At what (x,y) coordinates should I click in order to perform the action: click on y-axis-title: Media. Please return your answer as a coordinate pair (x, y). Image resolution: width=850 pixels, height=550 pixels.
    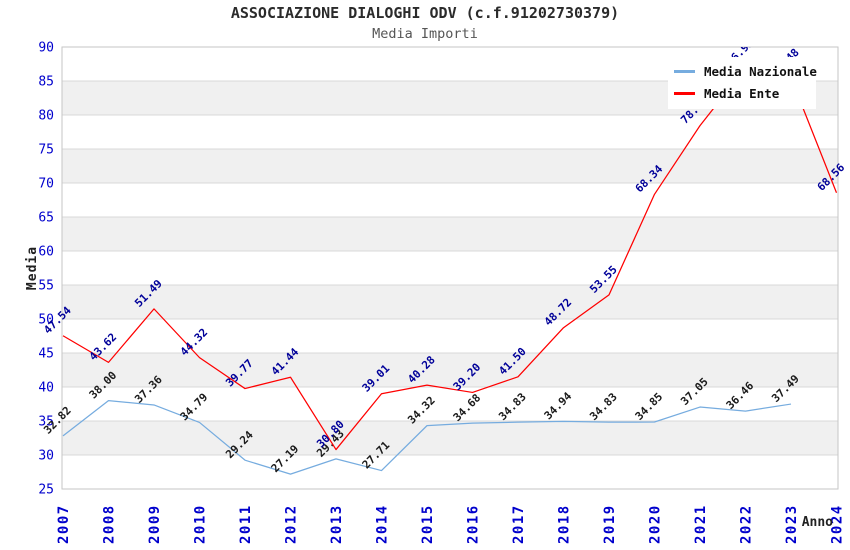
    Looking at the image, I should click on (32, 268).